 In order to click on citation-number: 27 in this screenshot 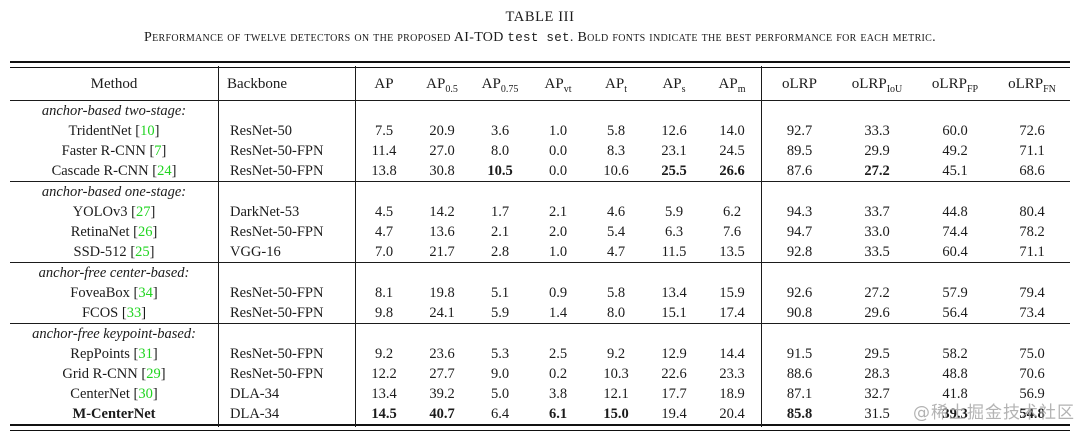, I will do `click(143, 212)`.